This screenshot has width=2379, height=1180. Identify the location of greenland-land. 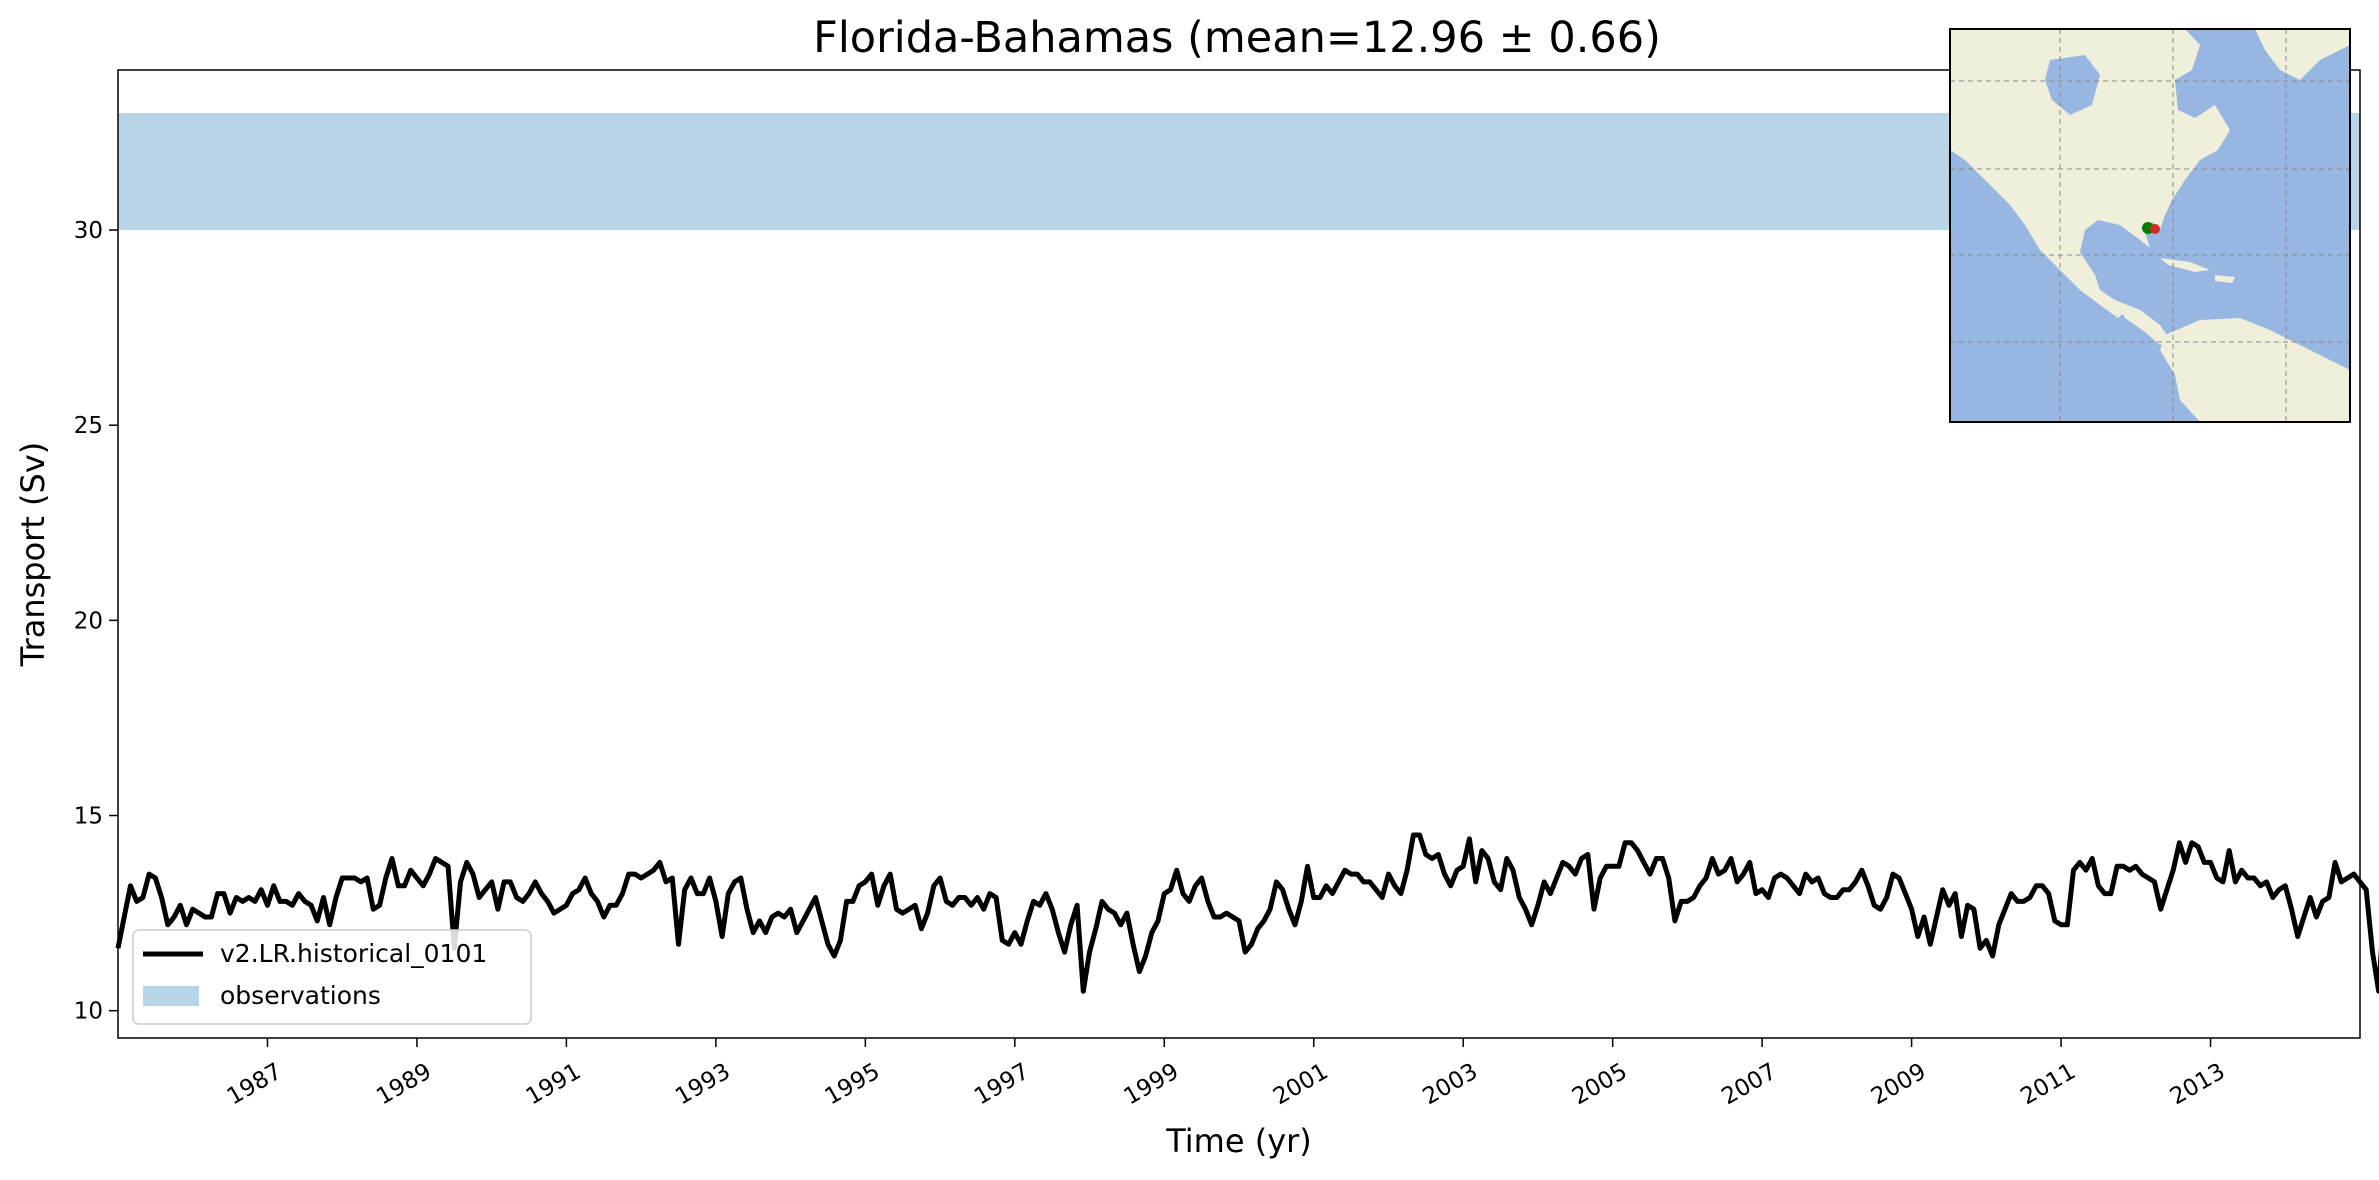
(2302, 54).